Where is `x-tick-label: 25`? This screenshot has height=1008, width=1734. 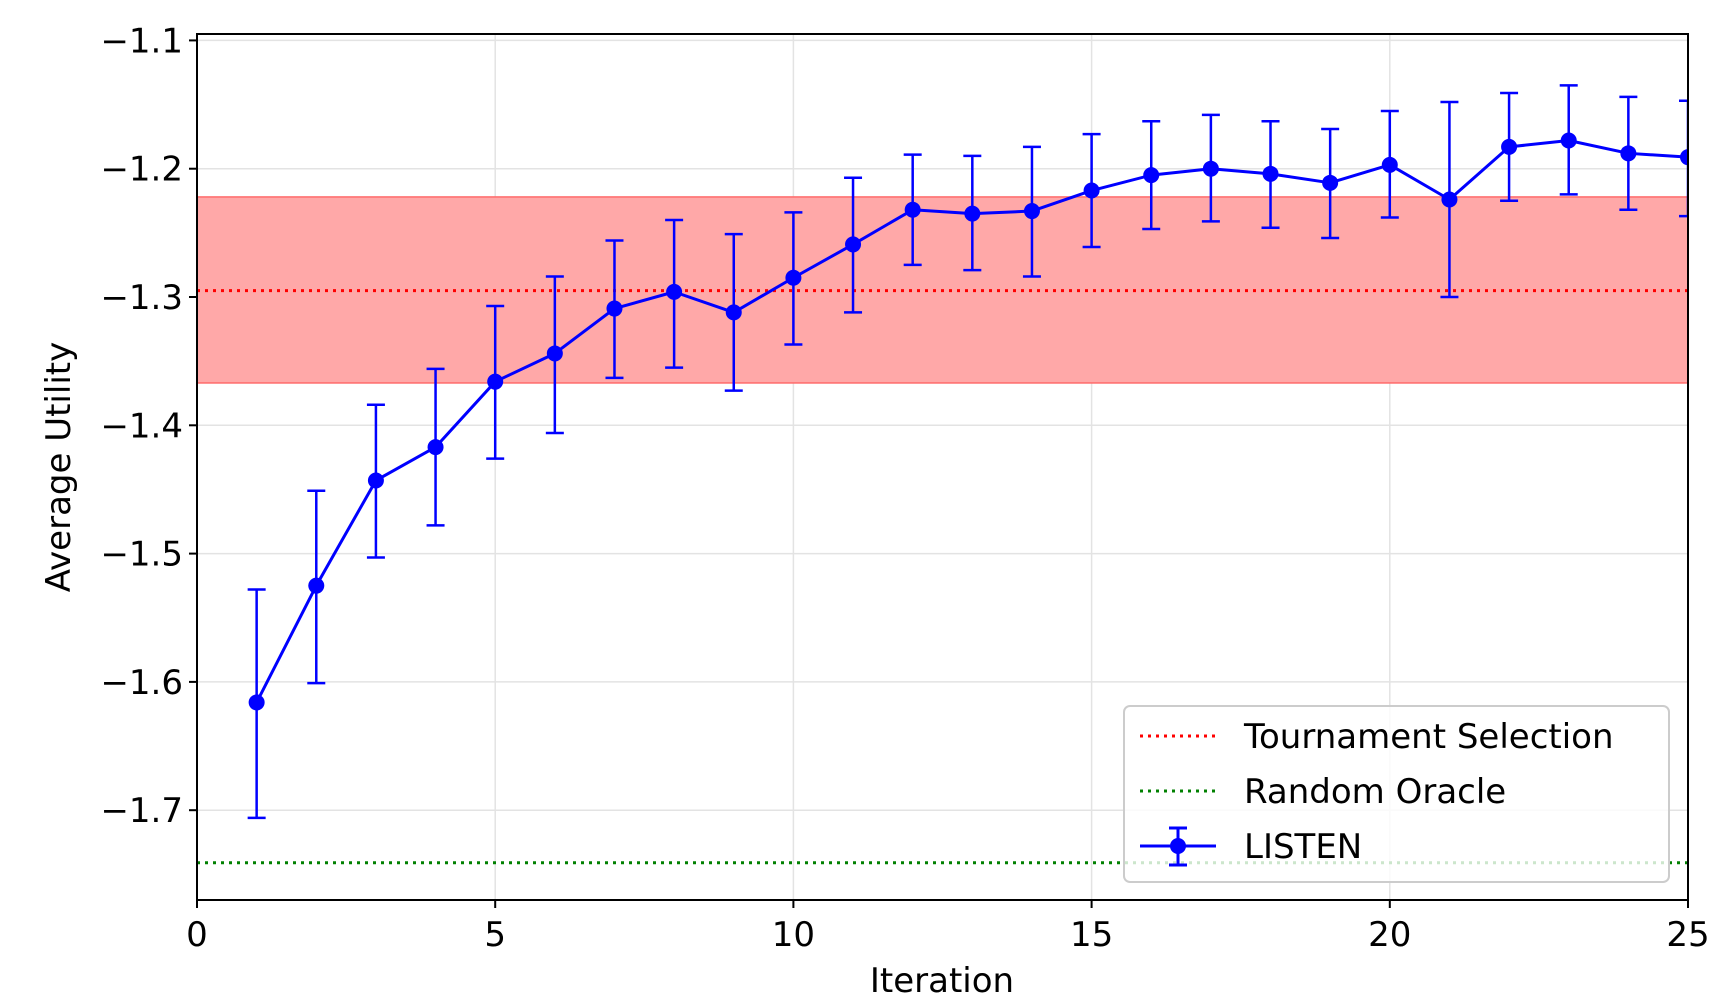
x-tick-label: 25 is located at coordinates (1687, 935).